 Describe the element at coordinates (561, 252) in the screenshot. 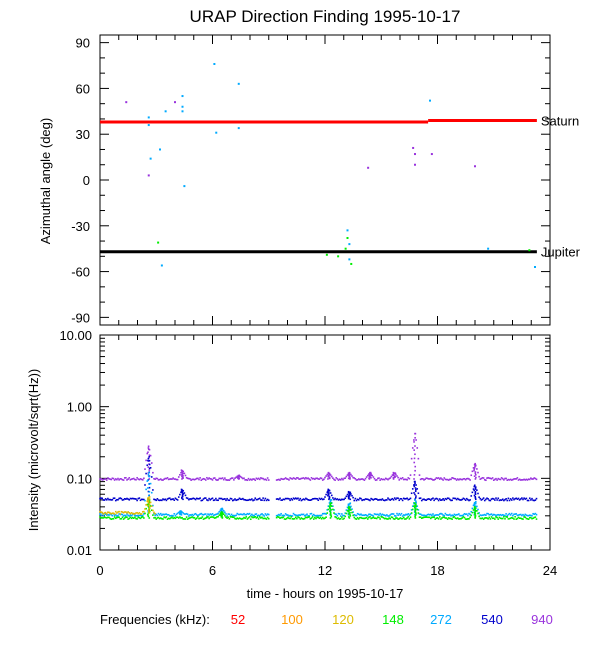

I see `reference-label-jupiter: Jupiter` at that location.